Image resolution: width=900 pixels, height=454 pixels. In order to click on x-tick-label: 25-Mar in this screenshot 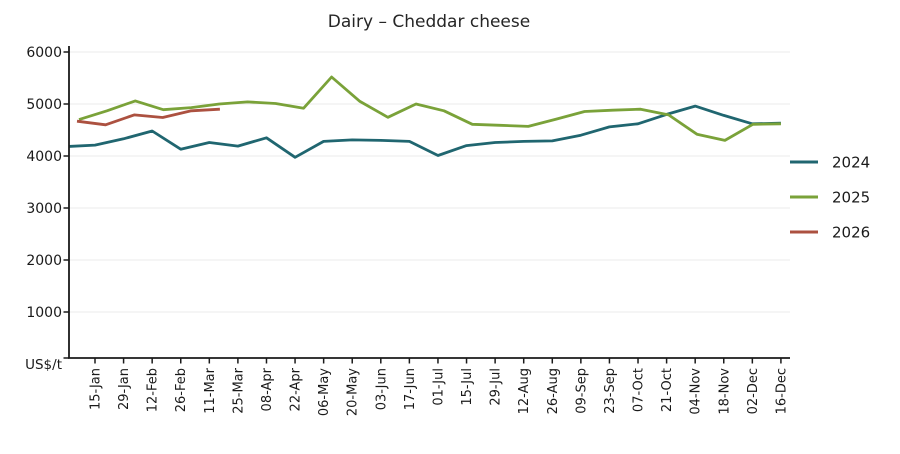, I will do `click(238, 390)`.